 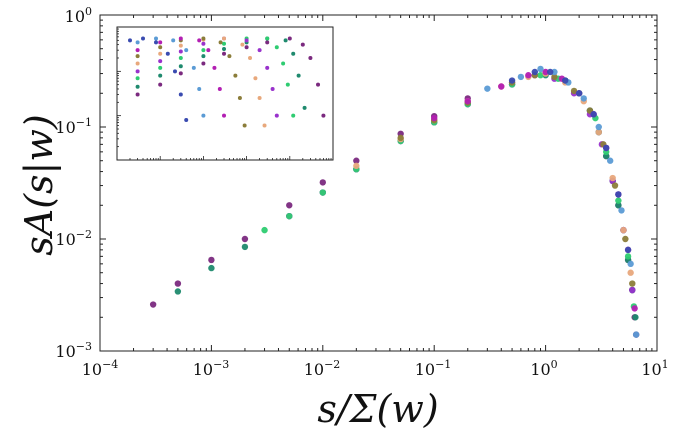 I want to click on x-tick-label: 10⁻⁴, so click(x=100, y=368).